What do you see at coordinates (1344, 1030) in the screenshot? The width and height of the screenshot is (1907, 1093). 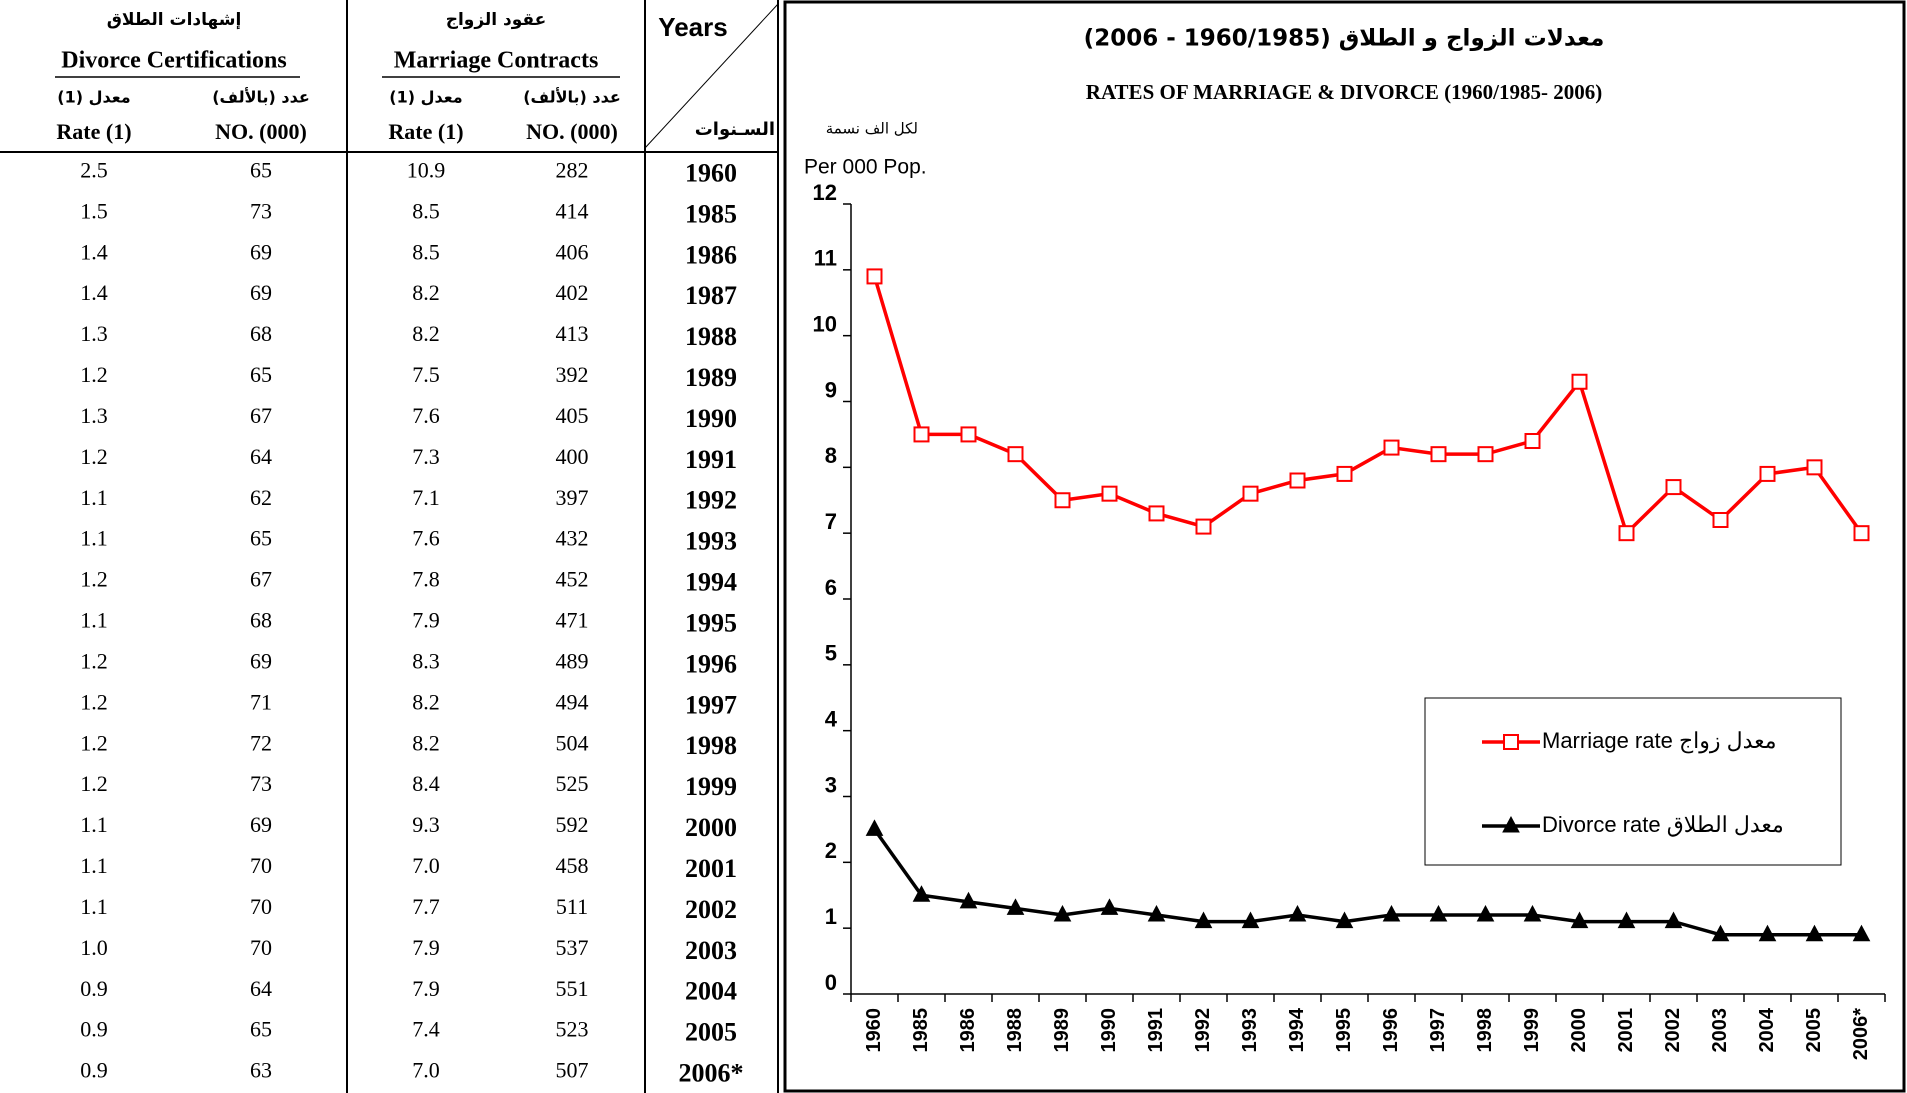 I see `x-tick-label: 1995` at bounding box center [1344, 1030].